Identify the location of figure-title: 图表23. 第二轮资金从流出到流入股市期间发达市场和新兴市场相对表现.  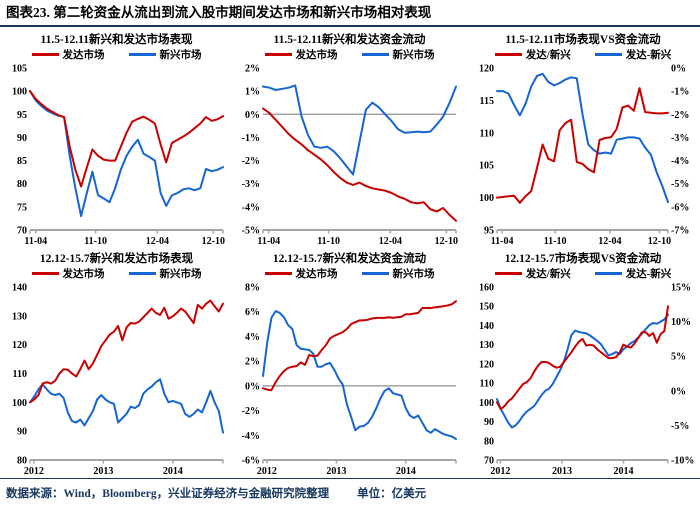
(350, 13).